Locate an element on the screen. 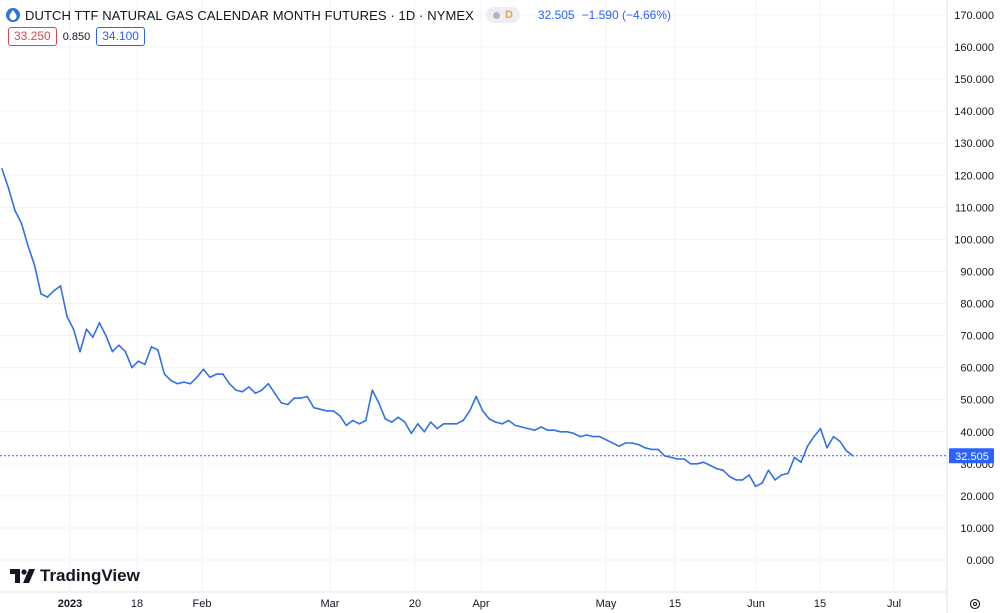 This screenshot has width=1000, height=613. last-price-label: 32.505 is located at coordinates (972, 457).